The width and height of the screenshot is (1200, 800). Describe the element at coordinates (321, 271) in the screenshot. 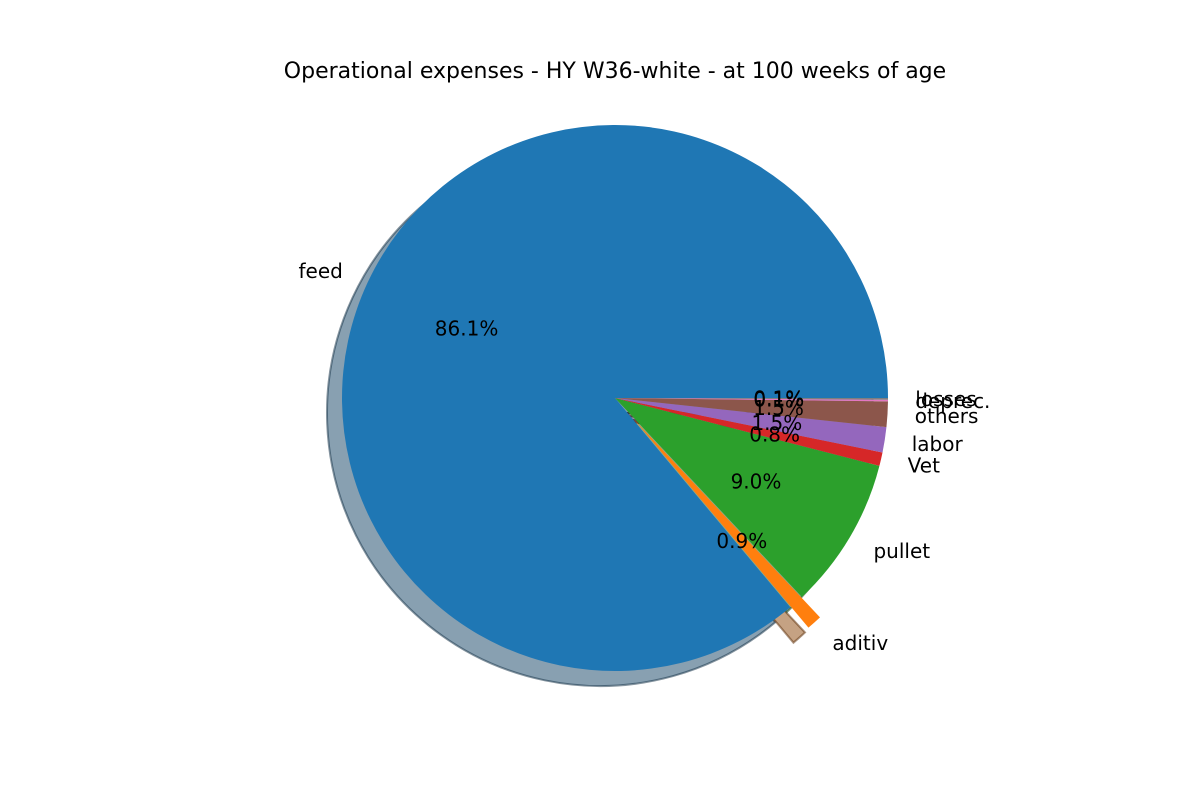

I see `pie-label-feed: feed` at that location.